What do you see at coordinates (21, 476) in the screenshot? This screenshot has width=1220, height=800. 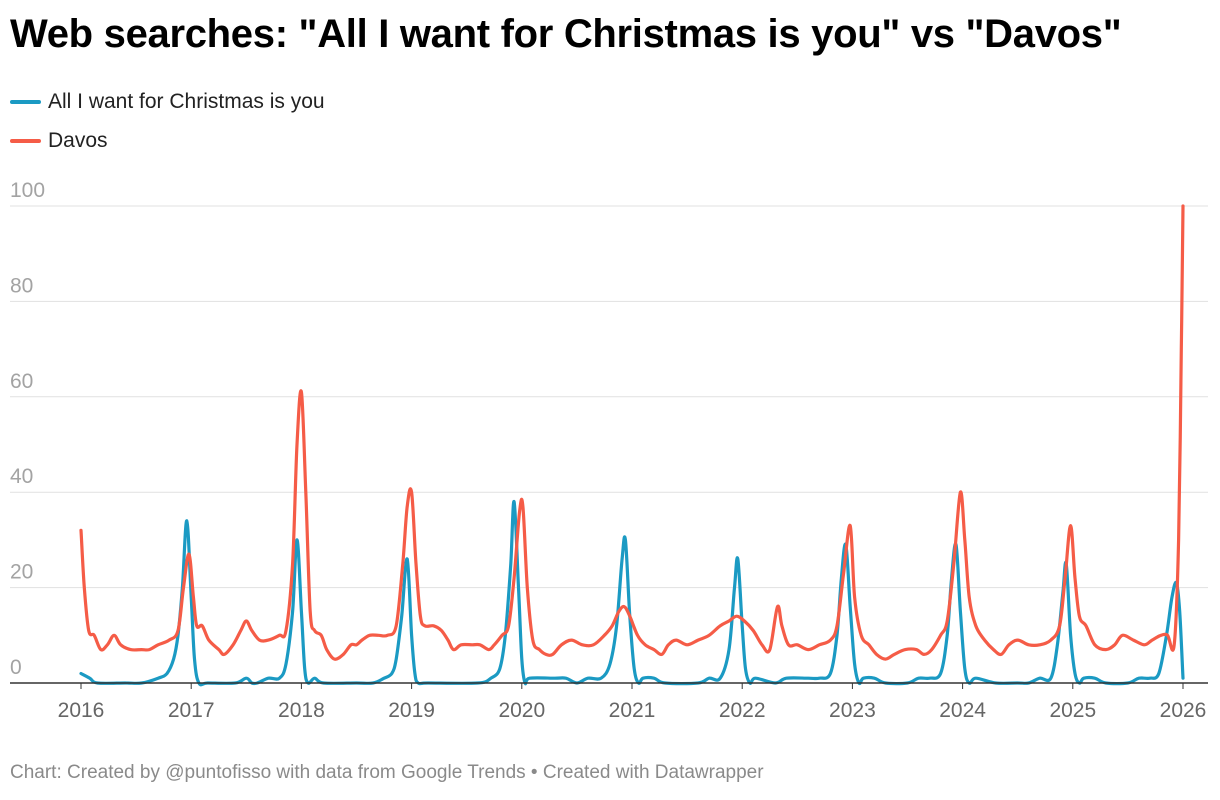 I see `y-tick-label: 40` at bounding box center [21, 476].